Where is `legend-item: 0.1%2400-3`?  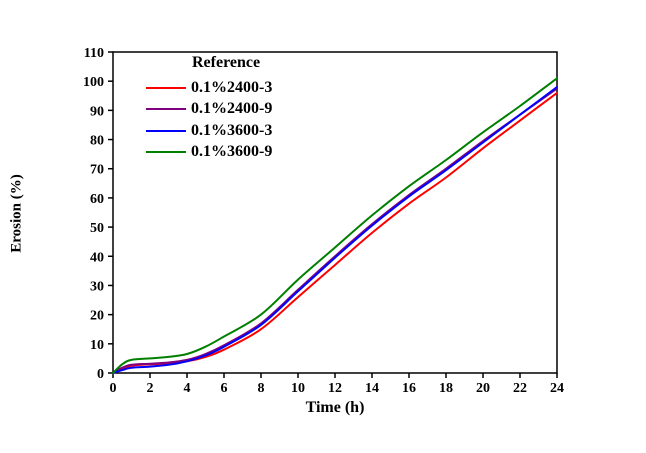
legend-item: 0.1%2400-3 is located at coordinates (209, 88).